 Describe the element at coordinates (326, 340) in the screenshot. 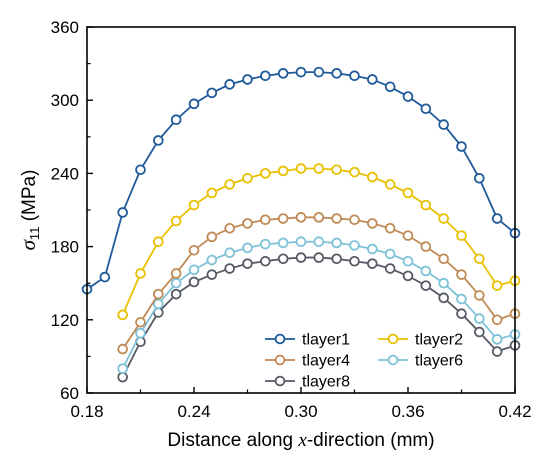

I see `legend-label: tlayer1` at that location.